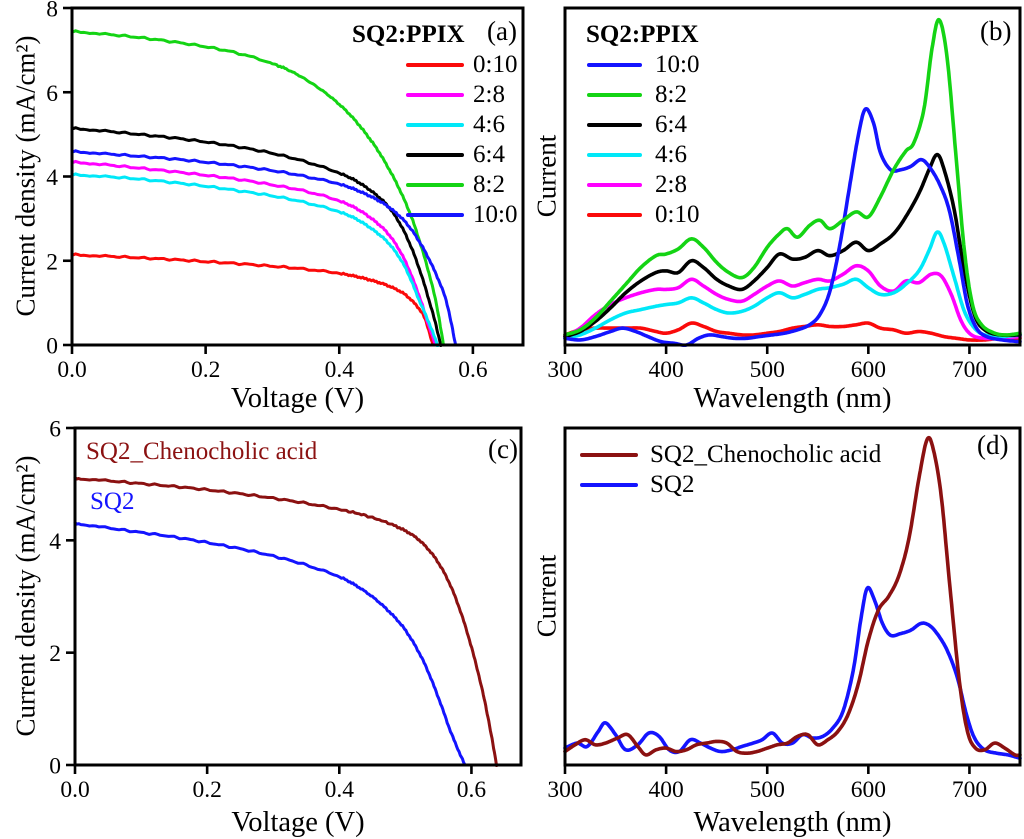 This screenshot has height=839, width=1024. I want to click on panel-letter-d: (d), so click(993, 445).